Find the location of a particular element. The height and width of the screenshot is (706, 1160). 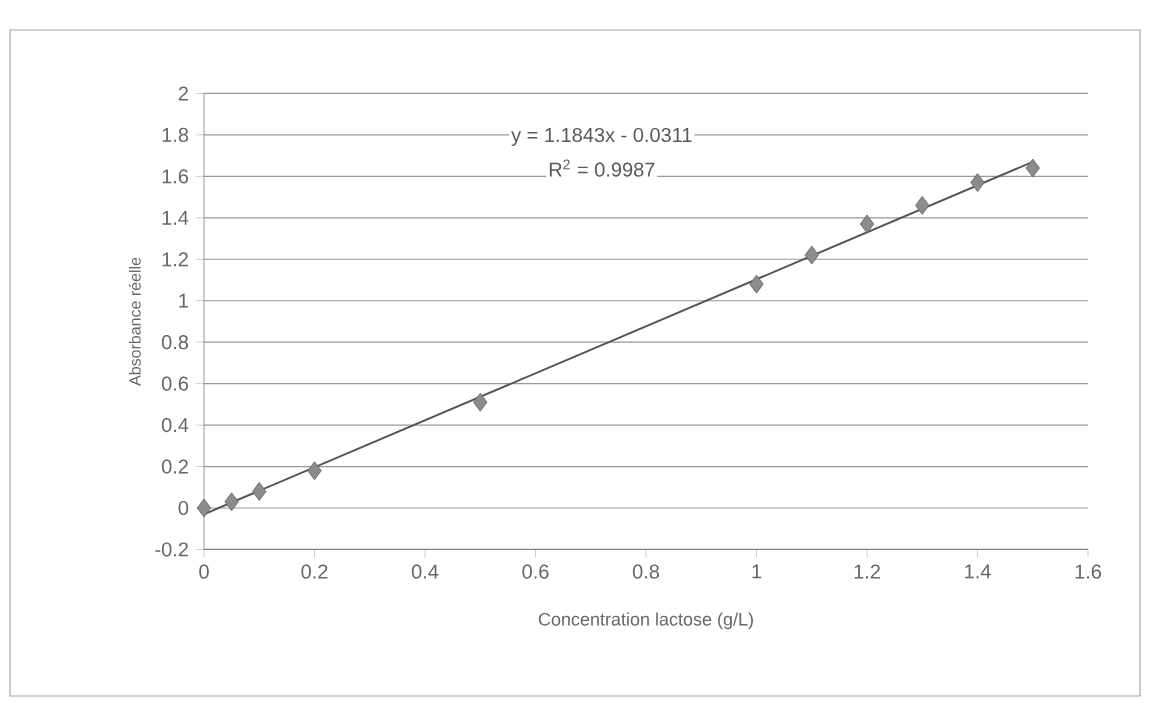

annotation: R$^{2}$ = 0.9987 is located at coordinates (602, 168).